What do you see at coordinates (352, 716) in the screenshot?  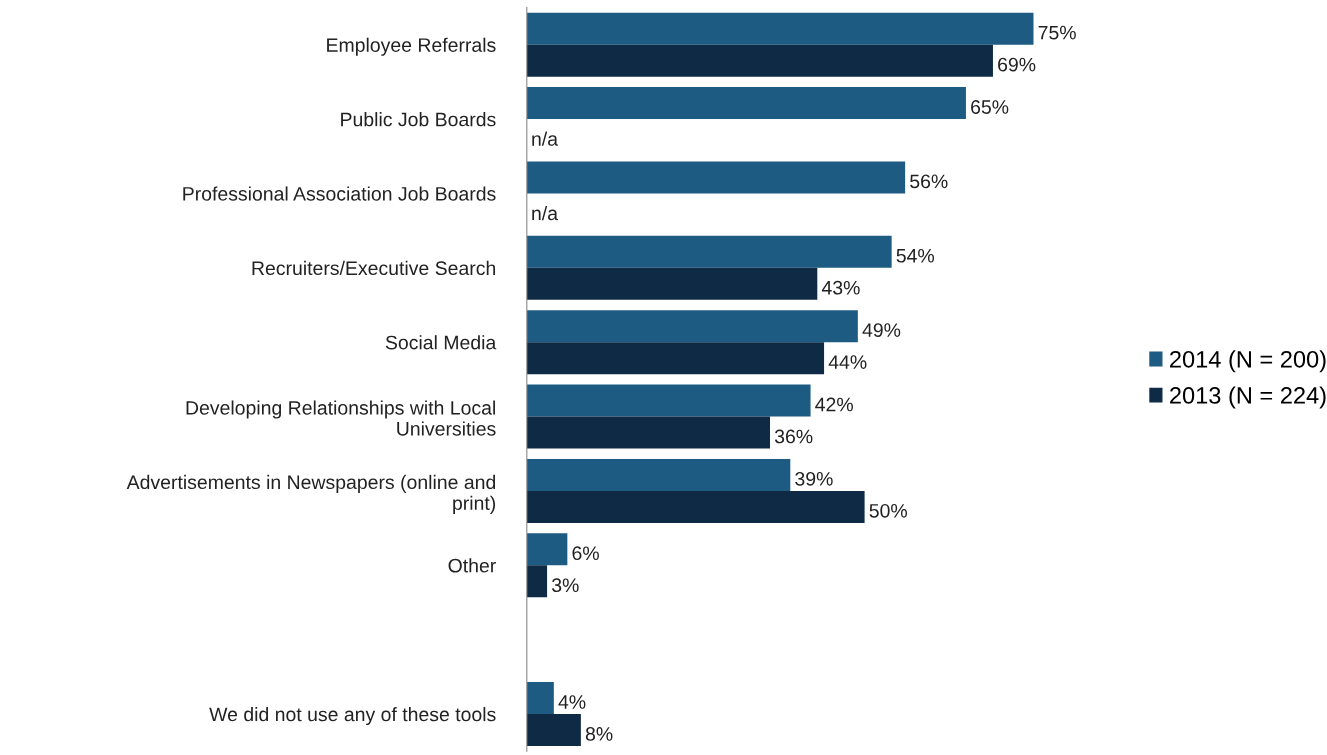 I see `y-tick-label: We did not use any of these tools` at bounding box center [352, 716].